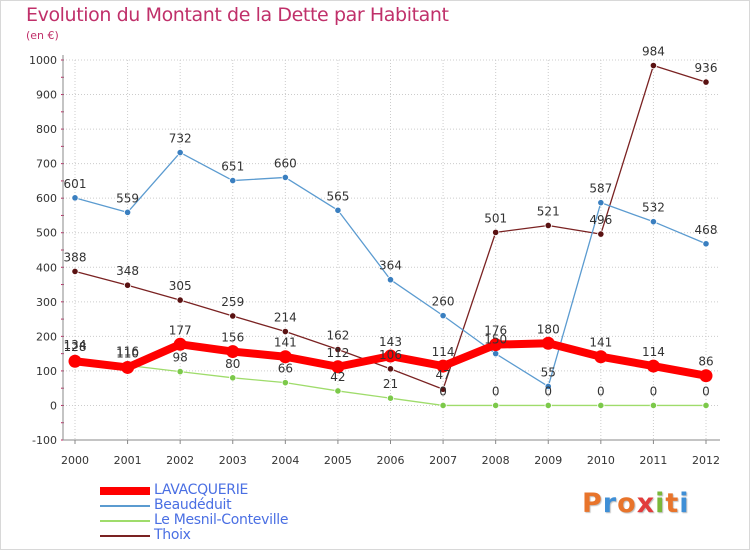  I want to click on x-tick-label: 2008, so click(496, 460).